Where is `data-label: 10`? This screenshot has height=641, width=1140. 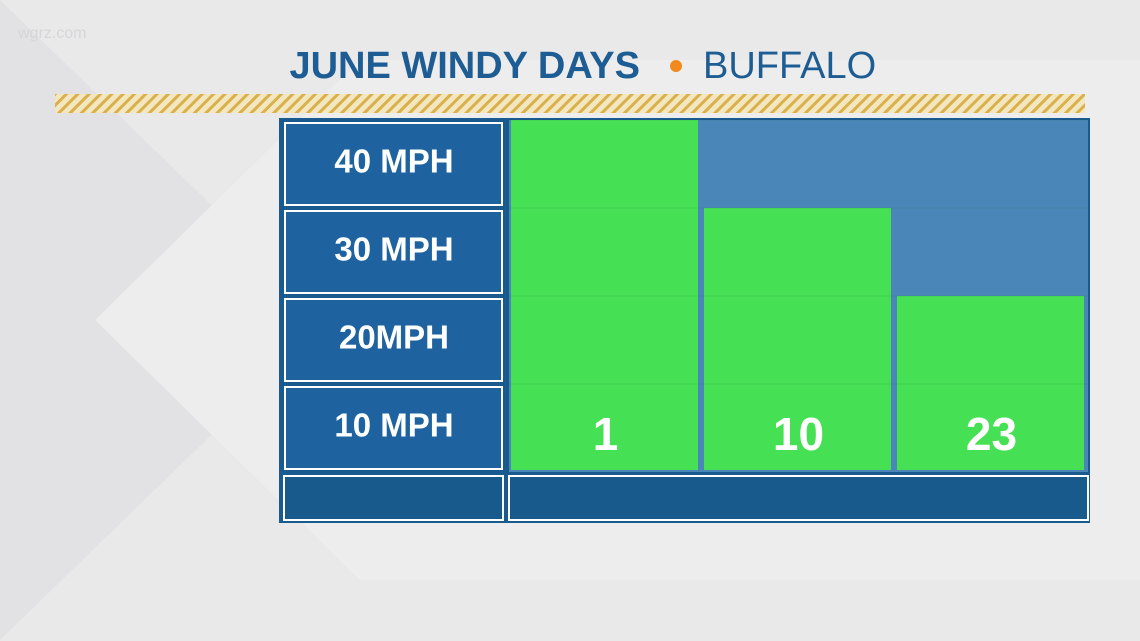 data-label: 10 is located at coordinates (798, 434).